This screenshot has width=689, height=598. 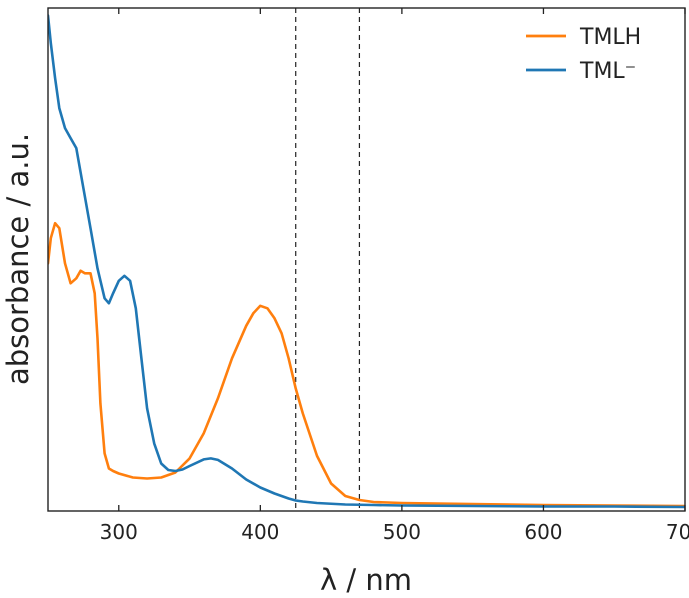 What do you see at coordinates (543, 532) in the screenshot?
I see `x-tick-label-600: 600` at bounding box center [543, 532].